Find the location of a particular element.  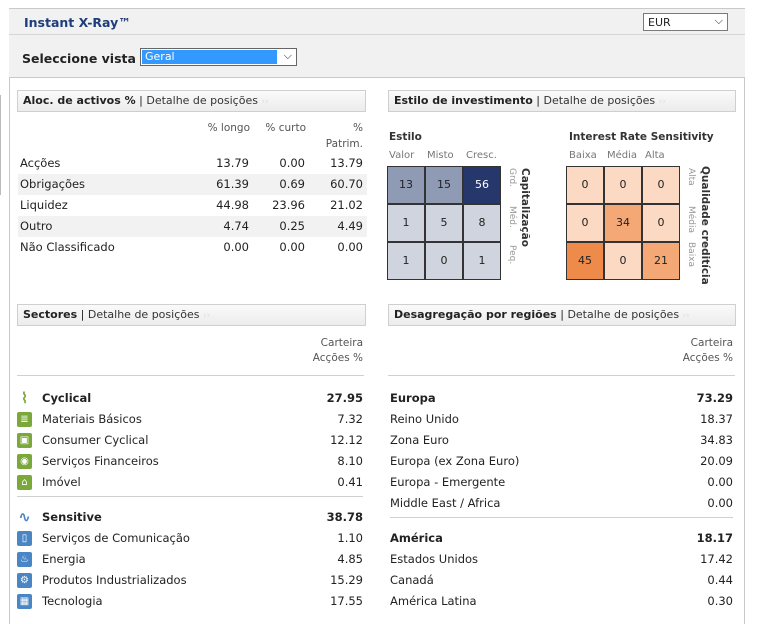

sector-value: 12.12 is located at coordinates (346, 440).